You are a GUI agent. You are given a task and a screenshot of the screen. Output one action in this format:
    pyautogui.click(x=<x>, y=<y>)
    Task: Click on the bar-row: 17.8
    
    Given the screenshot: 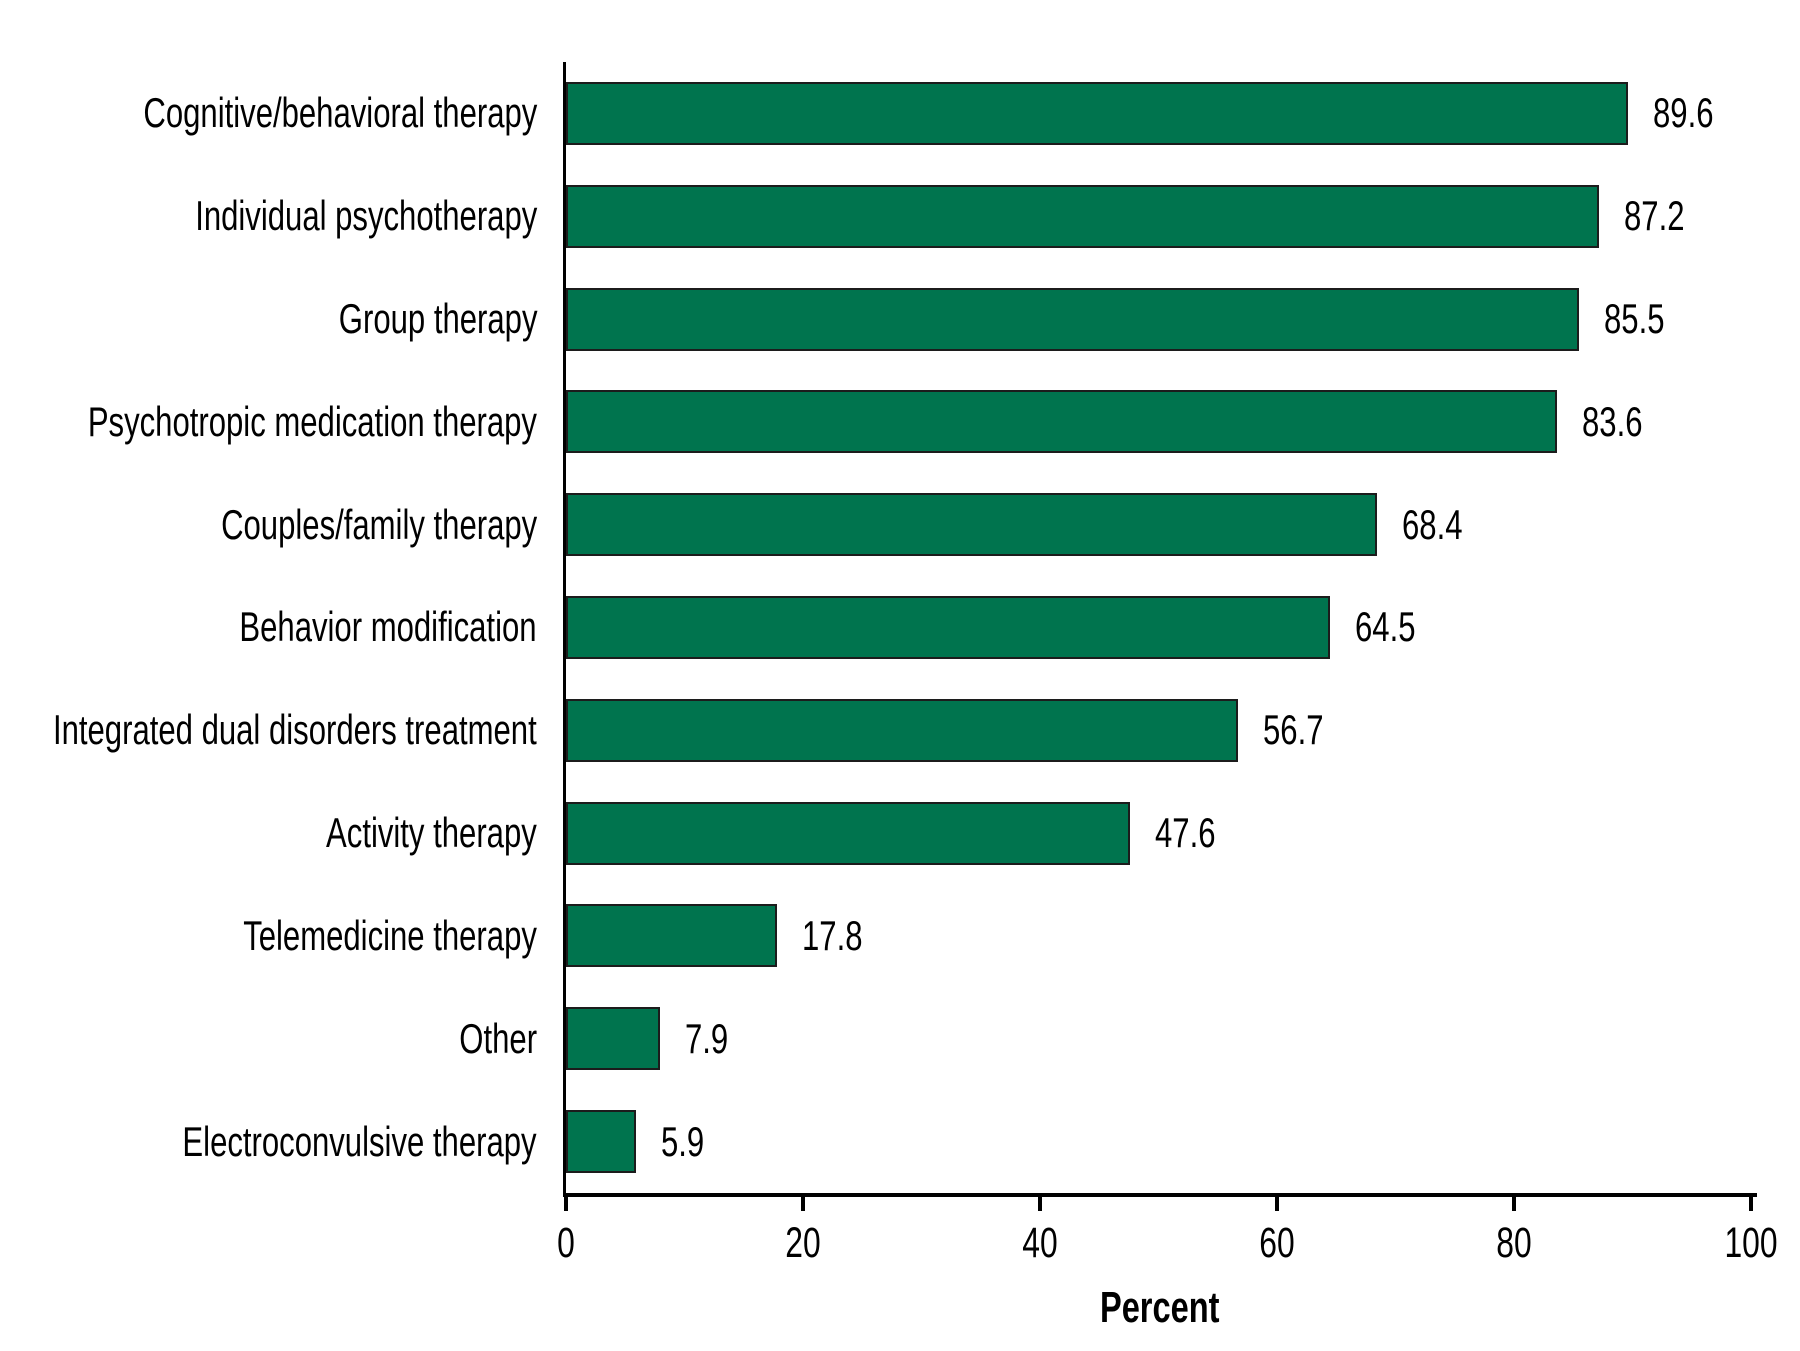 What is the action you would take?
    pyautogui.click(x=1158, y=936)
    